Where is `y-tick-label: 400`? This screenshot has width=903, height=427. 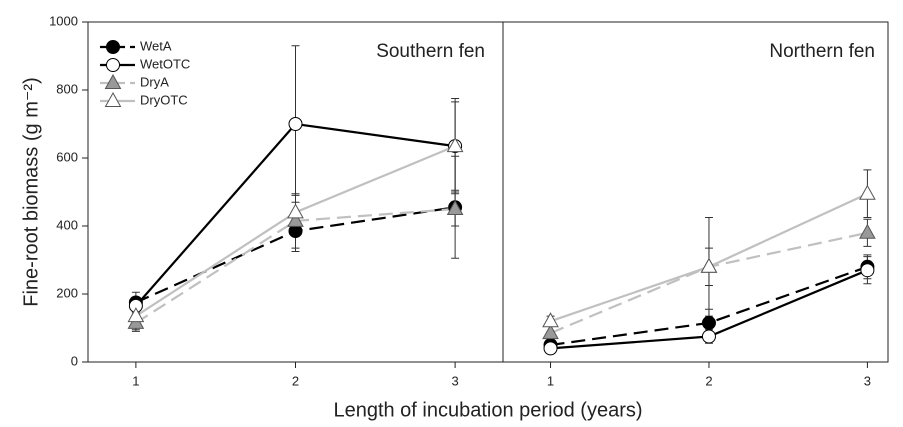
y-tick-label: 400 is located at coordinates (67, 224).